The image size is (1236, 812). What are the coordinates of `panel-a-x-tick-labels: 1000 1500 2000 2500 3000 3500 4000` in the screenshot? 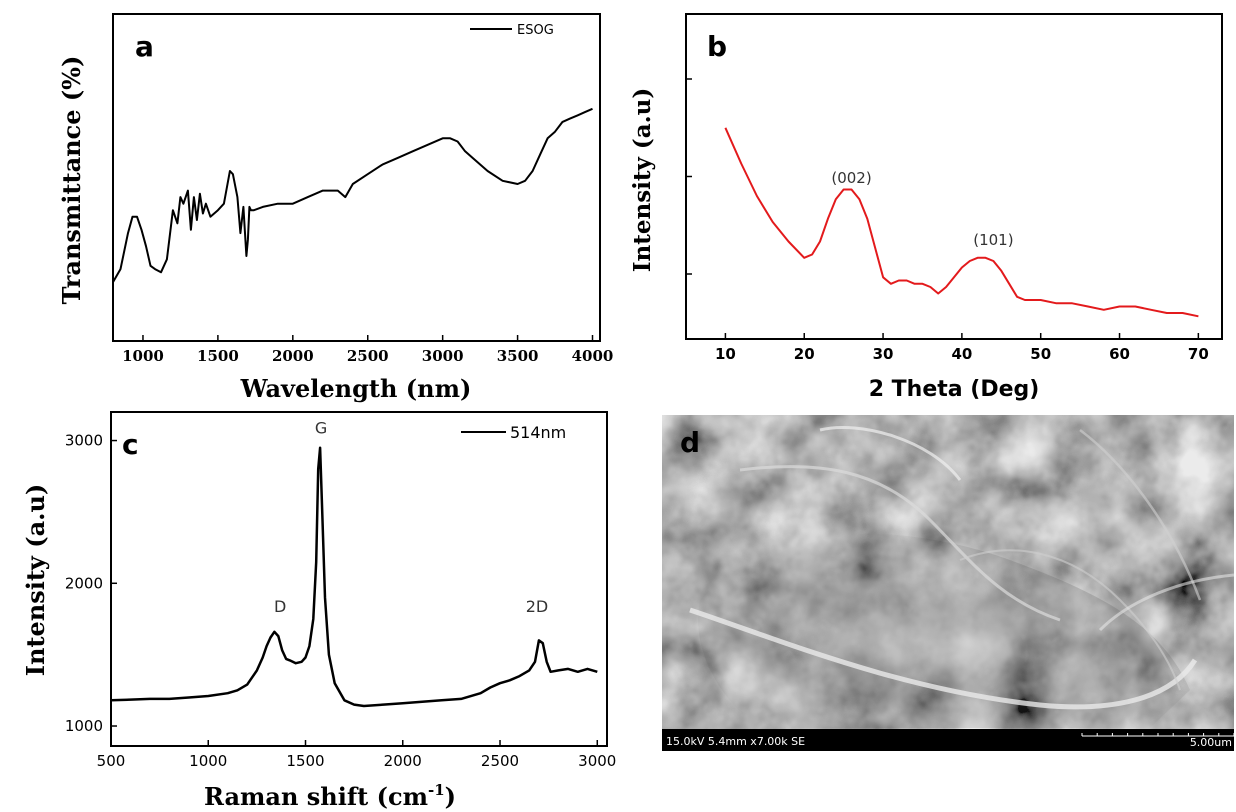 It's located at (367, 350).